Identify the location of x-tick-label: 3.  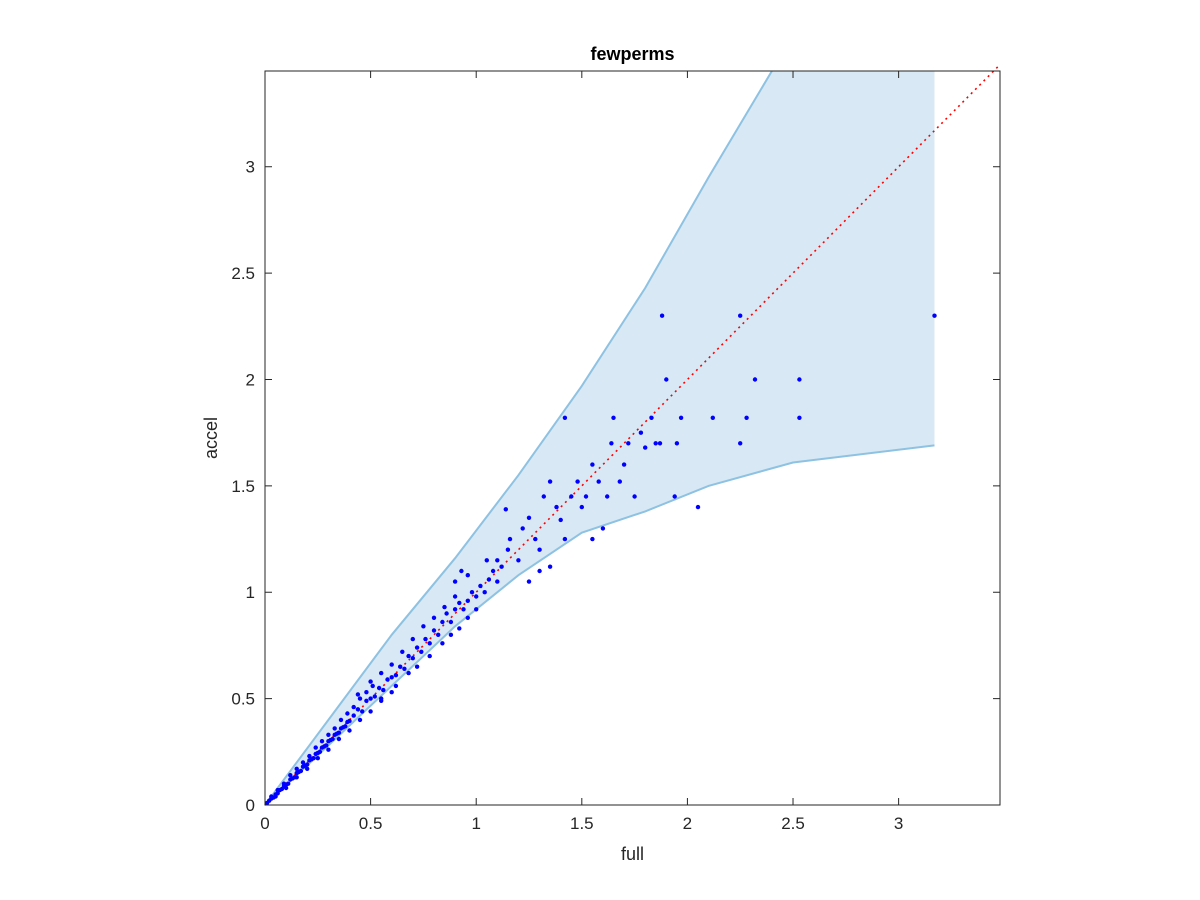
(898, 823).